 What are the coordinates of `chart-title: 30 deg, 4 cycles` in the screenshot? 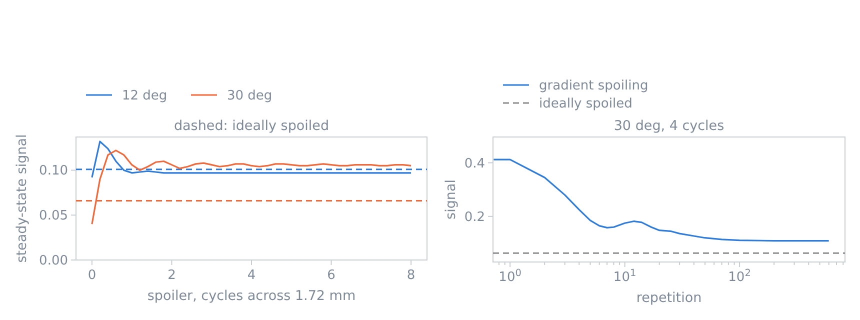 It's located at (669, 126).